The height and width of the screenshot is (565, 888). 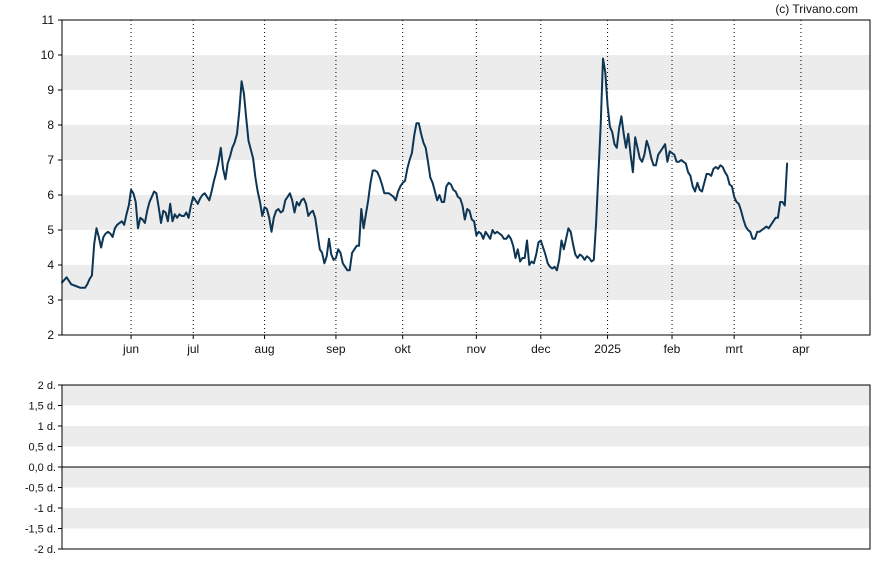 I want to click on indicator-tick-label: -2 d., so click(x=45, y=550).